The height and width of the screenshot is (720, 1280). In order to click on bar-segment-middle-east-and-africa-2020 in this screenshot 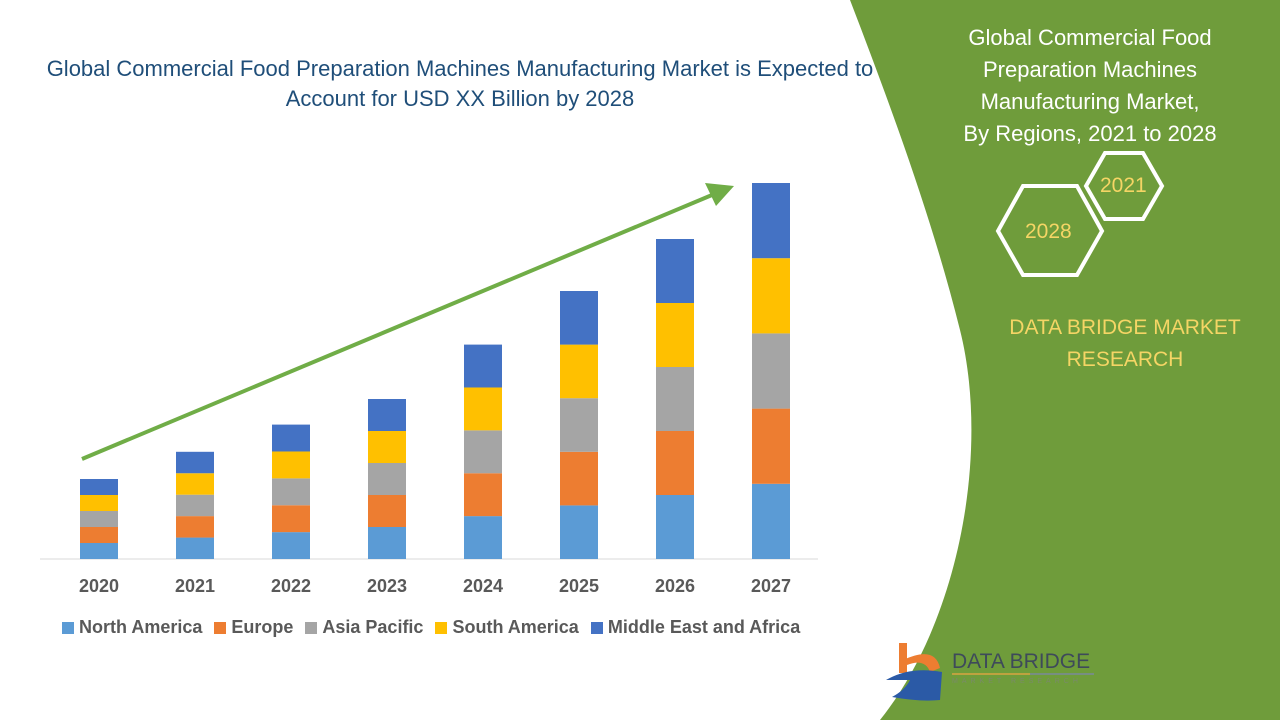, I will do `click(99, 487)`.